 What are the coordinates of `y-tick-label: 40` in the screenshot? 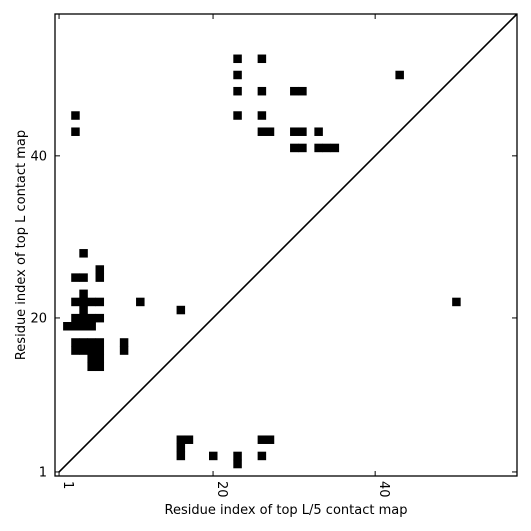 It's located at (38, 156).